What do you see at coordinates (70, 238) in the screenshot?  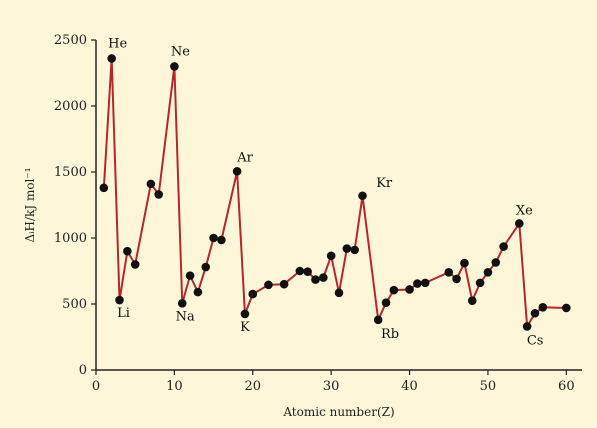 I see `y-tick-label: 1000` at bounding box center [70, 238].